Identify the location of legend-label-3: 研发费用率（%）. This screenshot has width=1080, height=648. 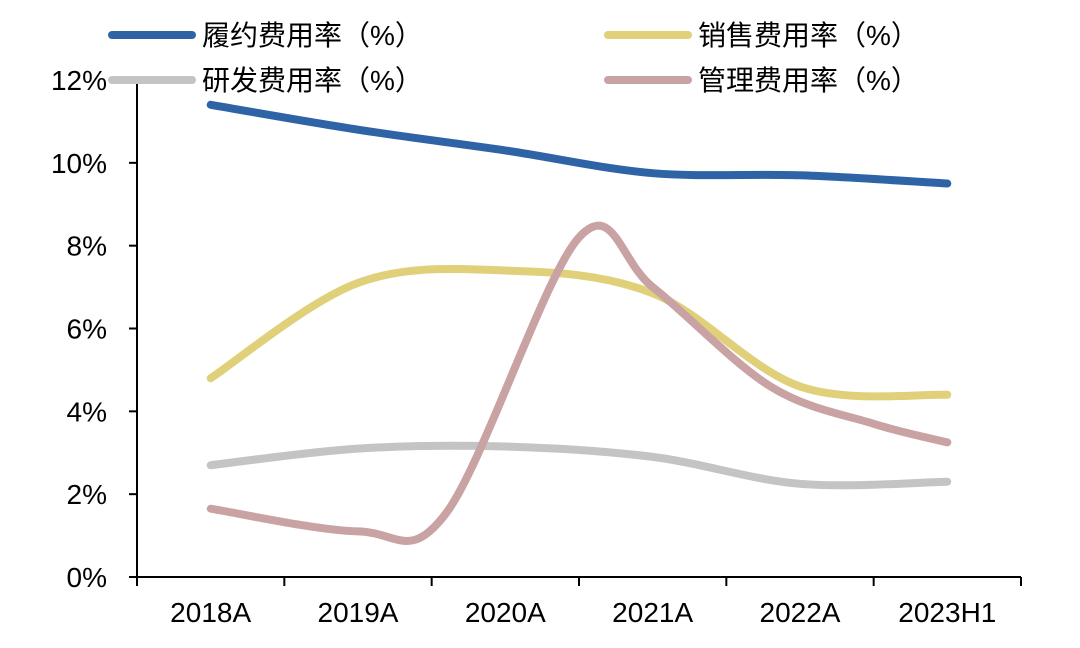
(312, 80).